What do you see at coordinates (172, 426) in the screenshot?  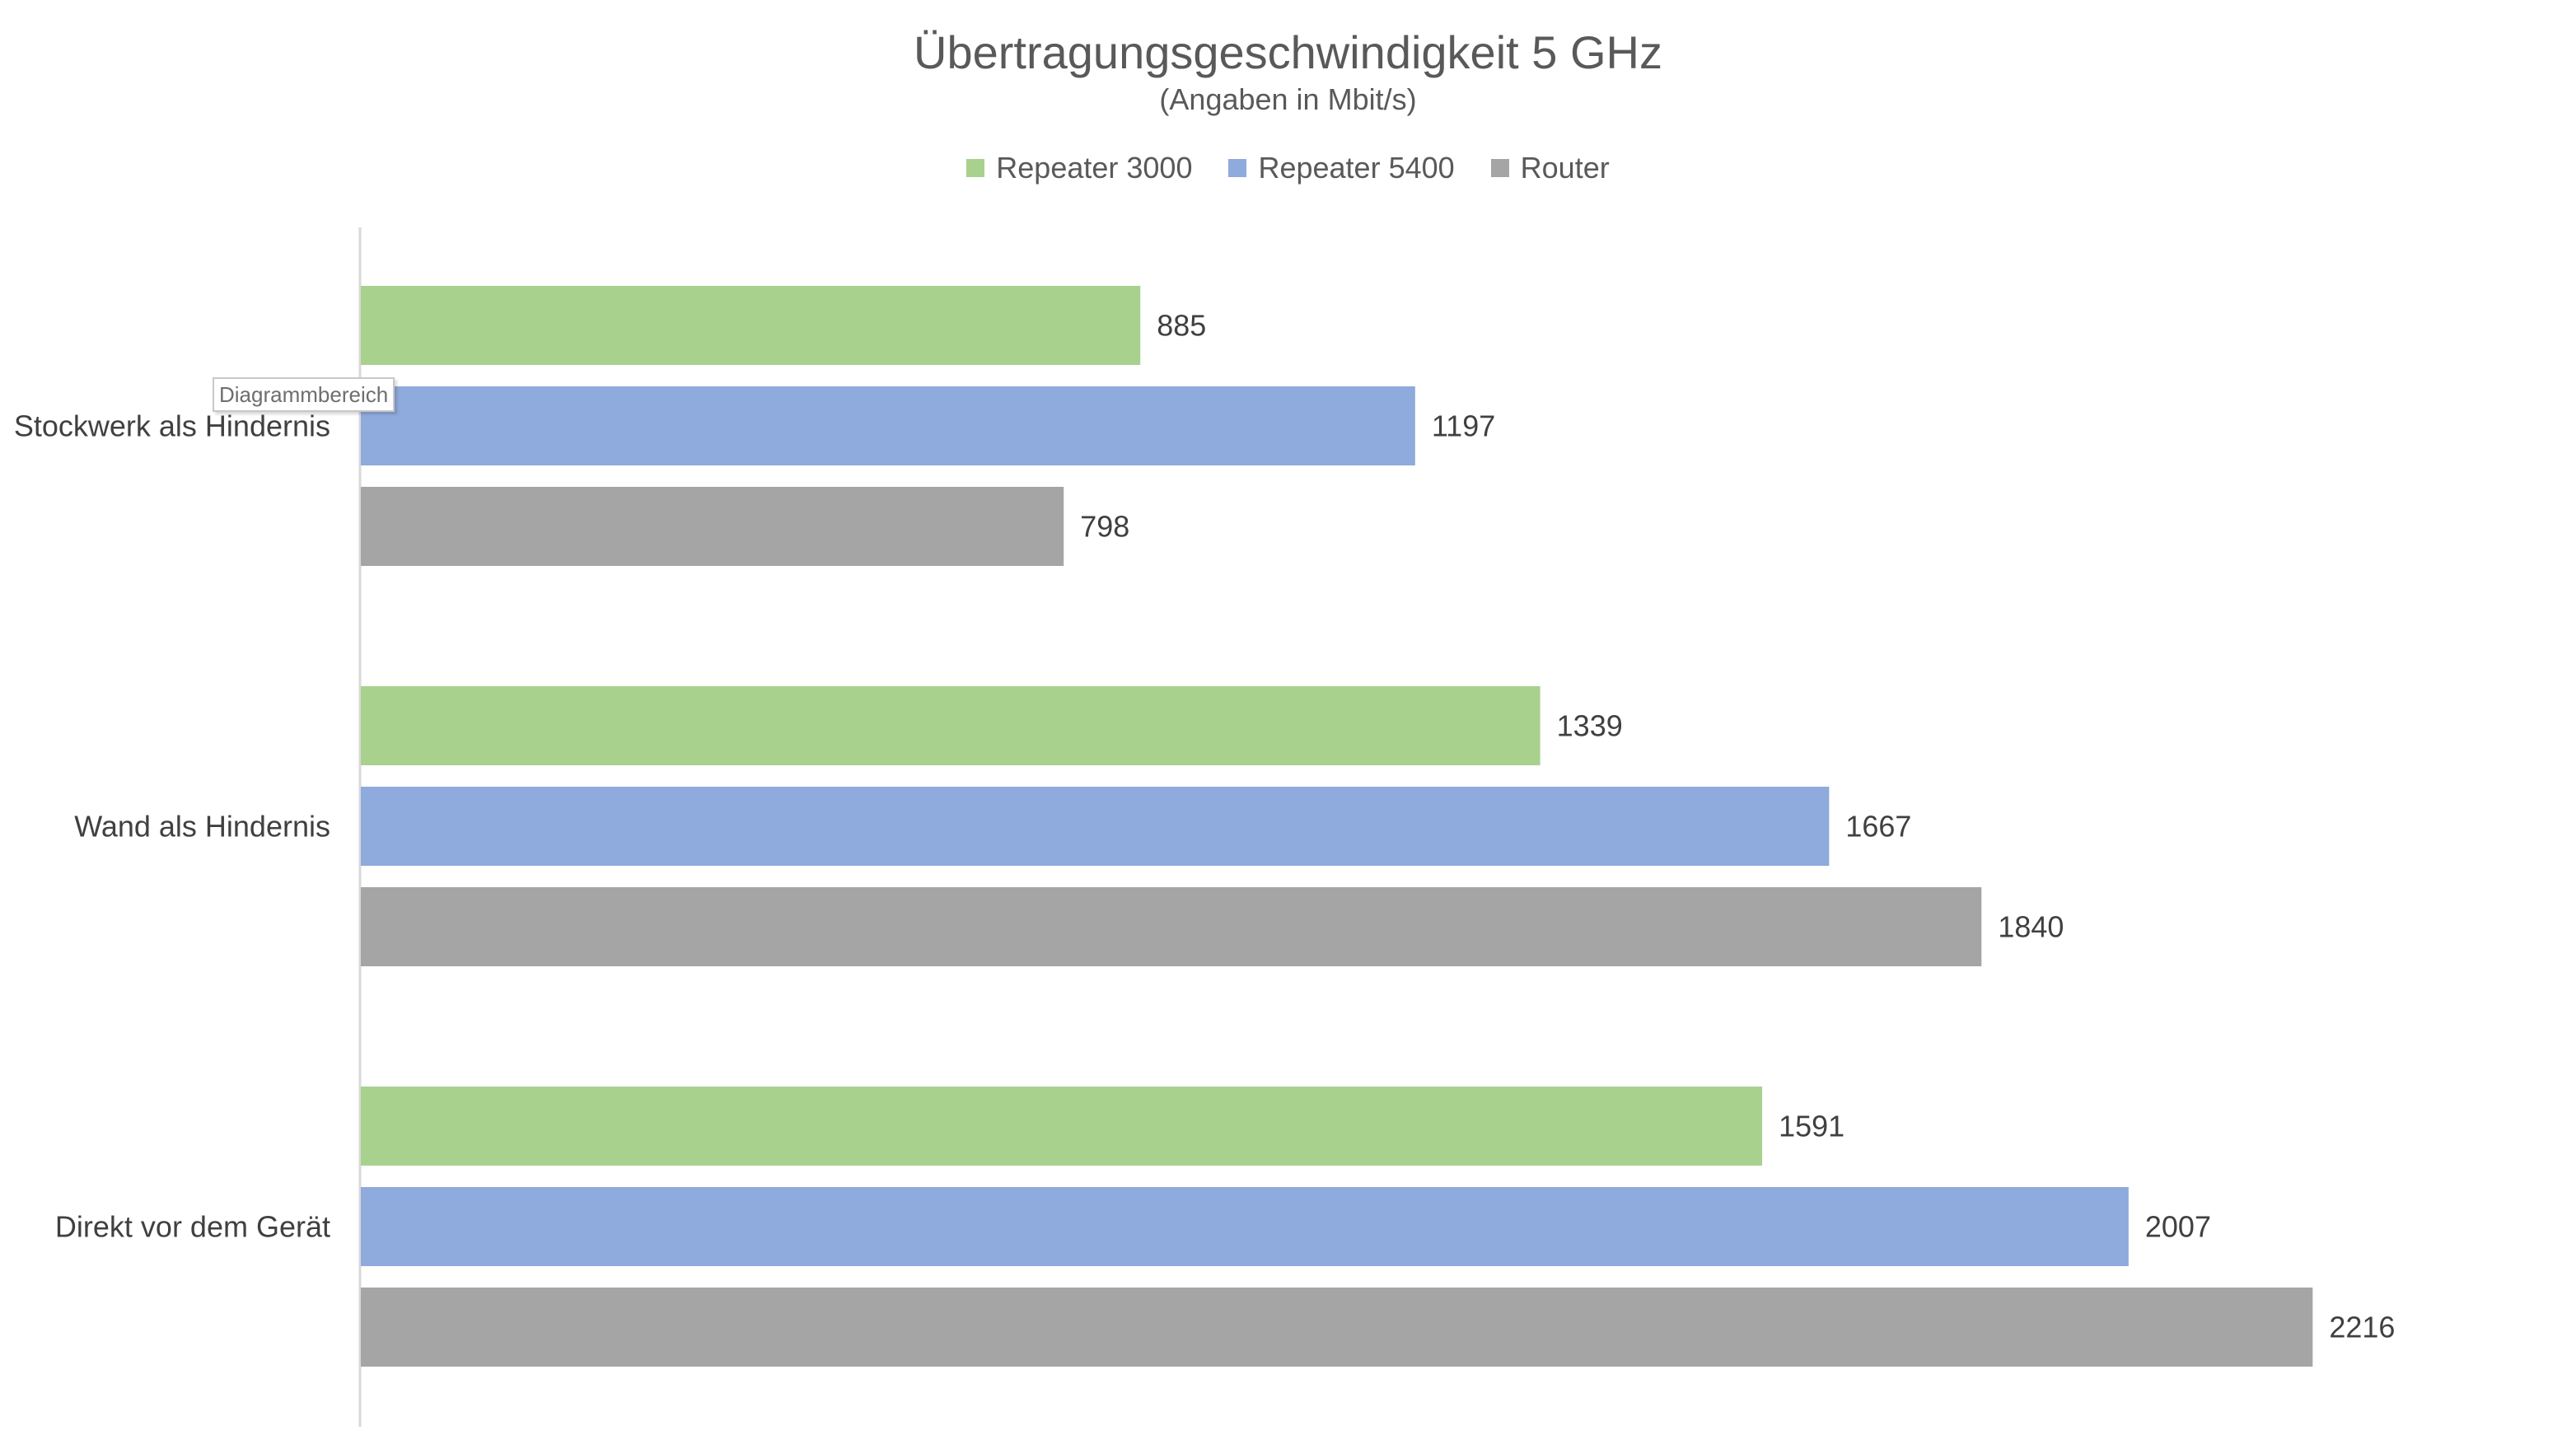 I see `category-label-stockwerk-als-hindernis: Stockwerk als Hindernis` at bounding box center [172, 426].